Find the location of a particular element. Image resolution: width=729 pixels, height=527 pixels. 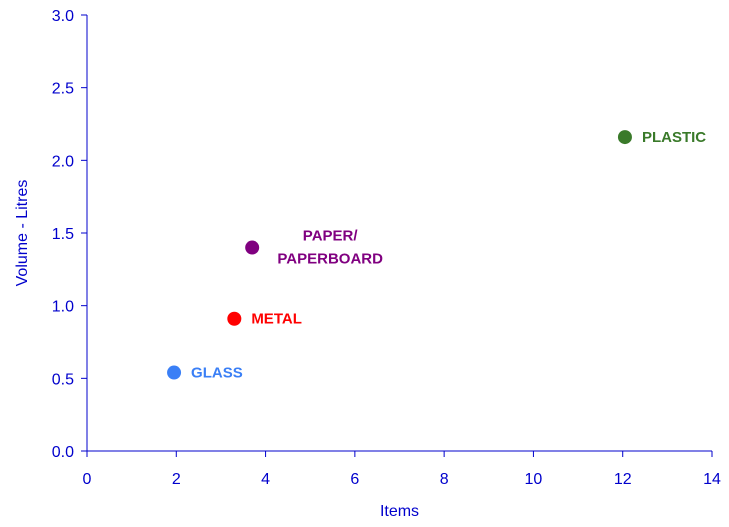

point-label: PAPER/ is located at coordinates (331, 236).